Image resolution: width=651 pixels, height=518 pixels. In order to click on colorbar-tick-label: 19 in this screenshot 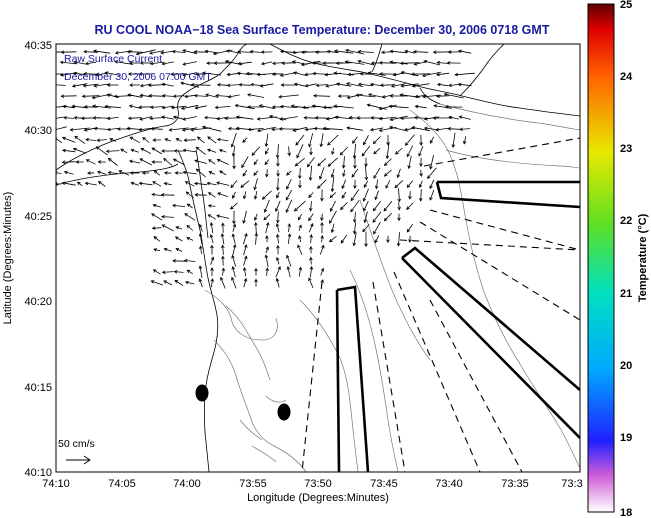, I will do `click(626, 438)`.